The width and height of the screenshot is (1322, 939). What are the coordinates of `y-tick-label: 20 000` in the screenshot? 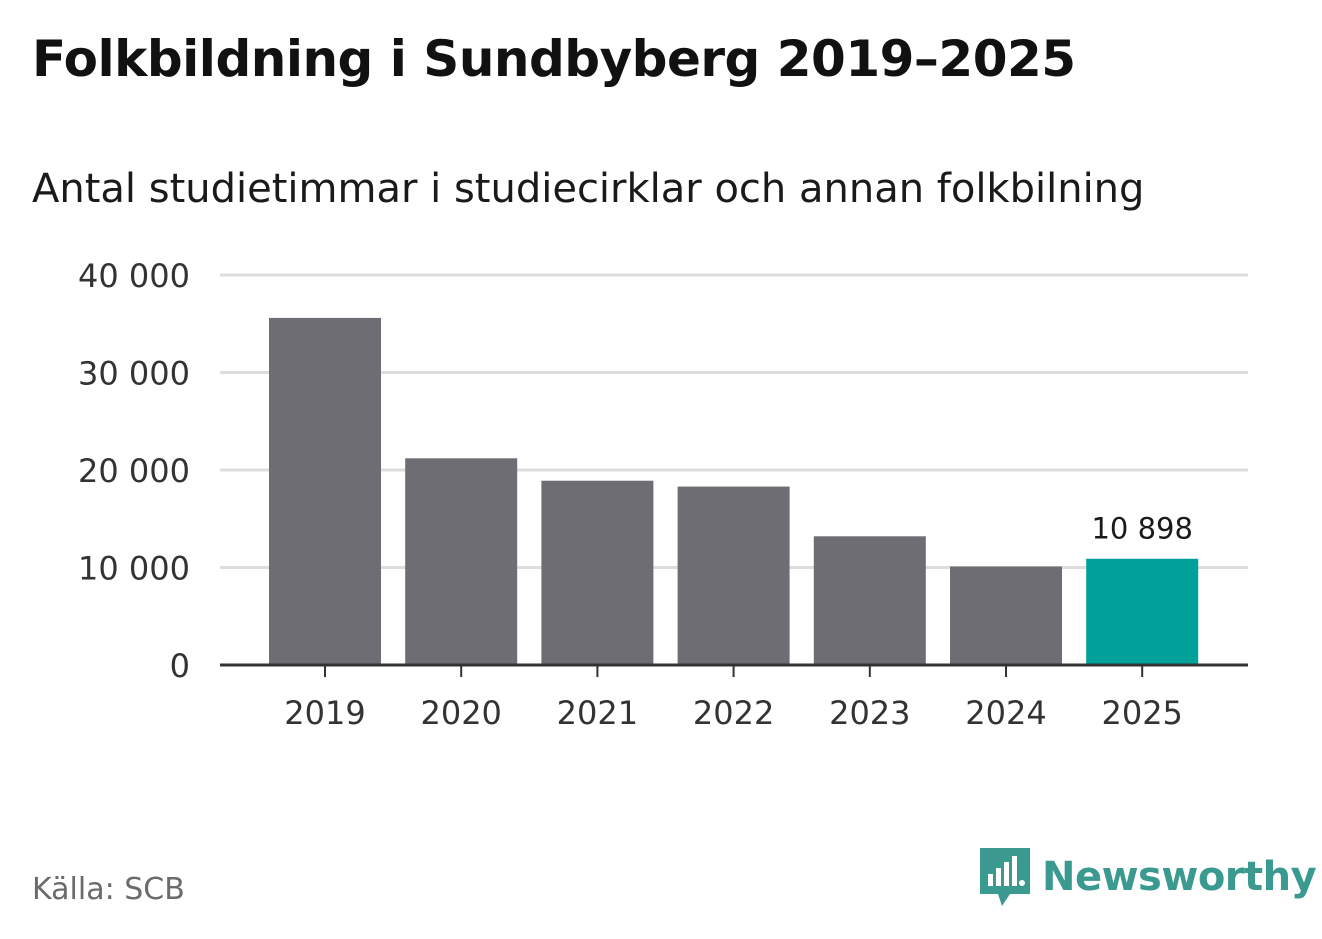 It's located at (134, 471).